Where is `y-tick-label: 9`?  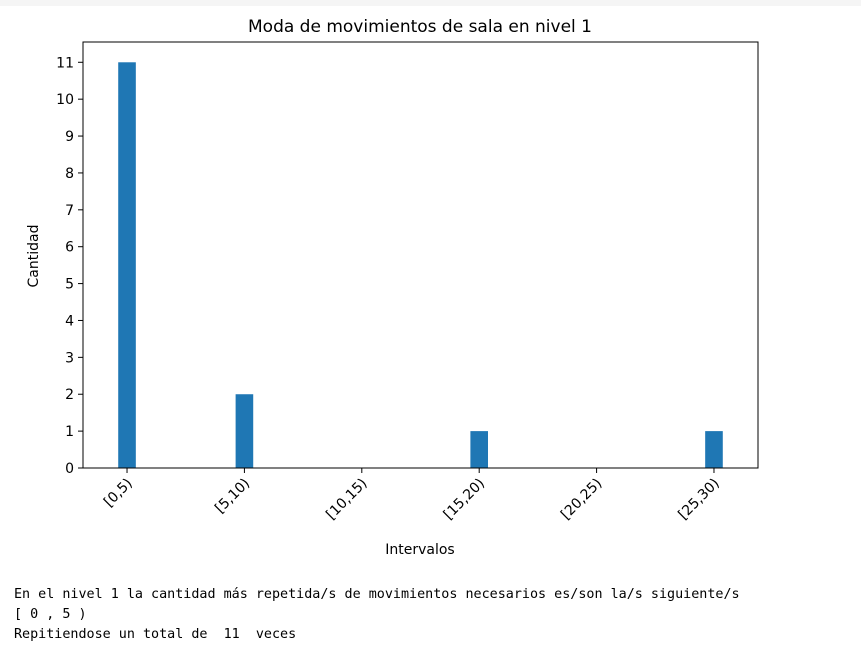 y-tick-label: 9 is located at coordinates (69, 137).